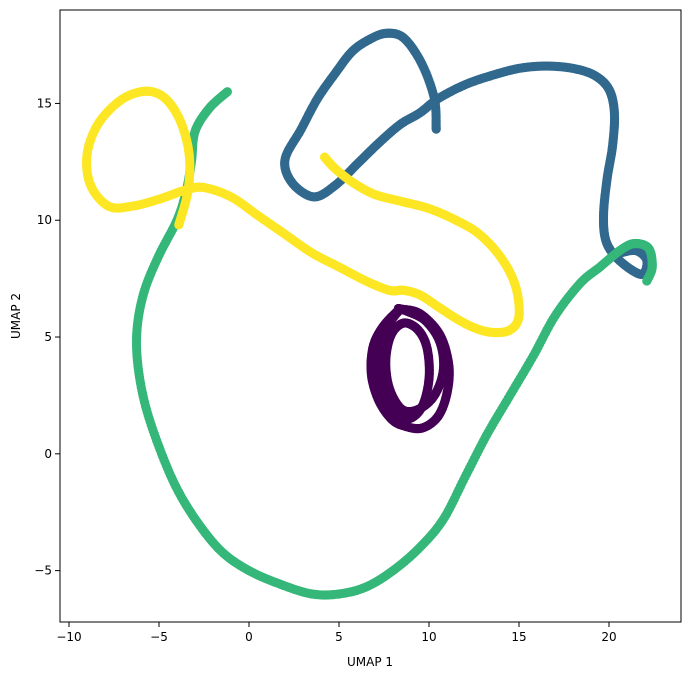 The width and height of the screenshot is (689, 679). I want to click on x-tick-label: −10, so click(68, 637).